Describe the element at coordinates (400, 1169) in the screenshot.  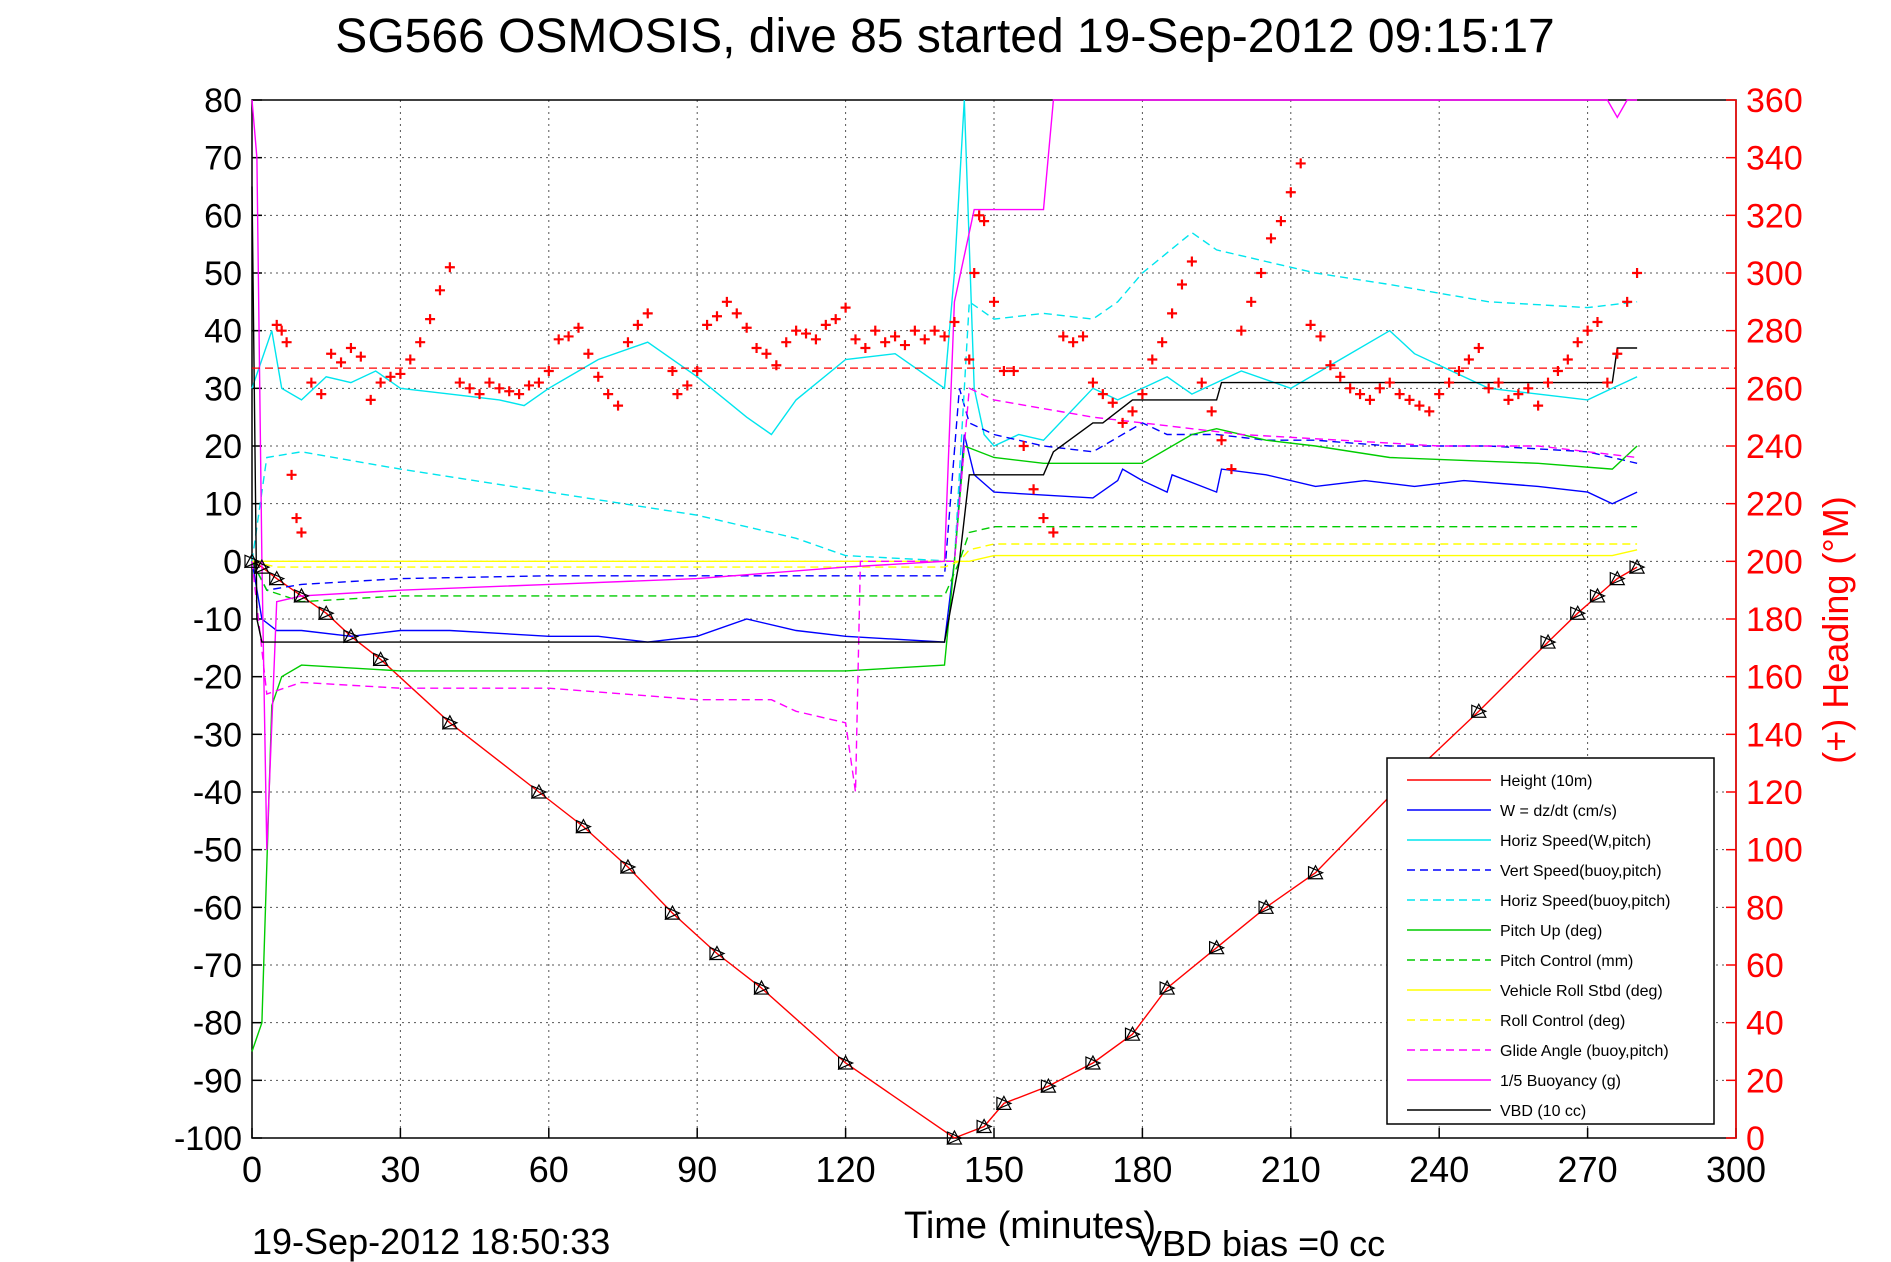
I see `x-tick-label: 30` at that location.